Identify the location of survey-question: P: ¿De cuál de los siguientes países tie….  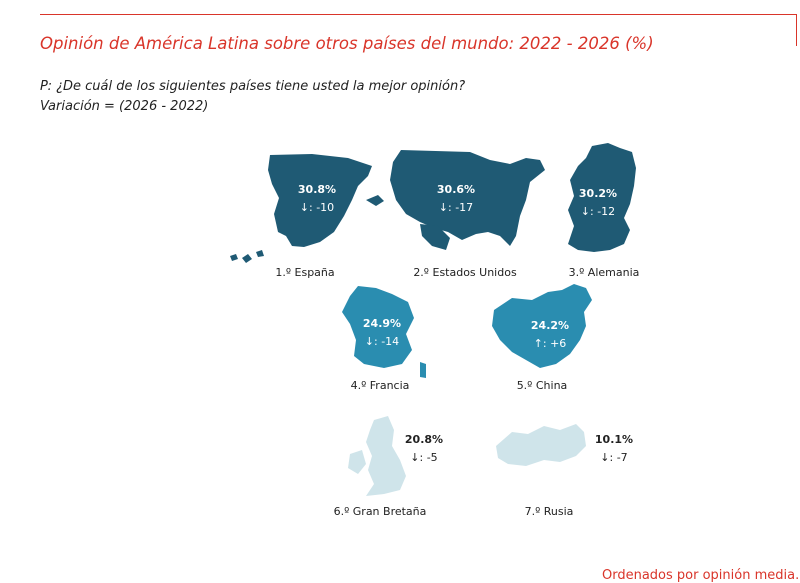
(253, 86).